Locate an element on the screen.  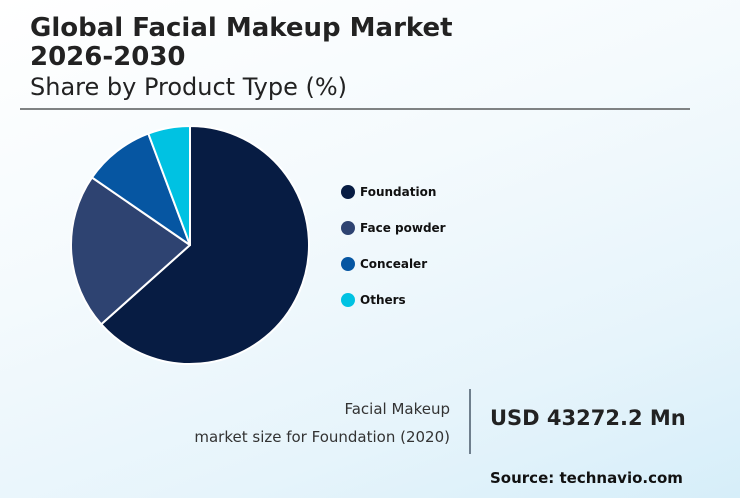
legend-item-concealer: Concealer is located at coordinates (393, 264).